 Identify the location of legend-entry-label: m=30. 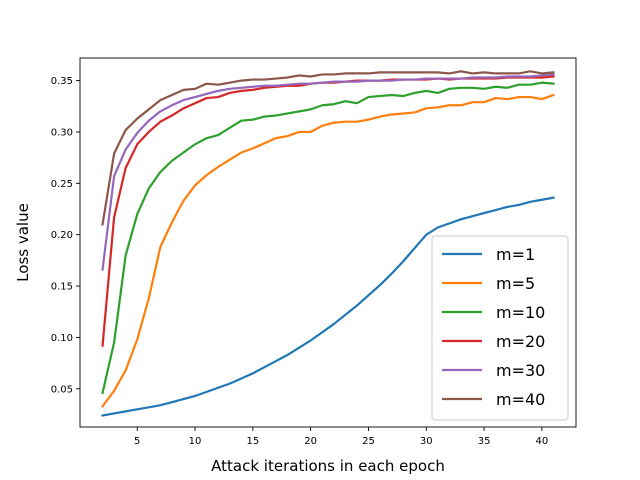
(520, 370).